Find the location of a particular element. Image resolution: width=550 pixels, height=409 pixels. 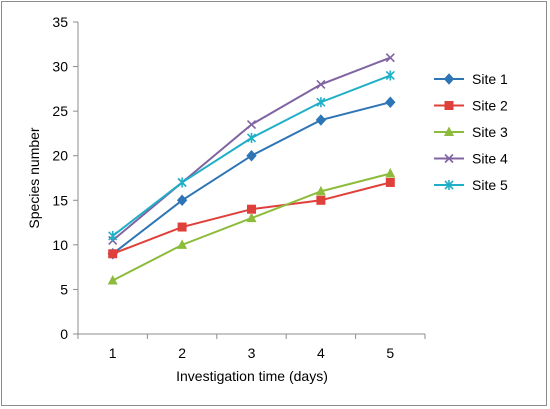

legend-item-4: Site 4 is located at coordinates (471, 159).